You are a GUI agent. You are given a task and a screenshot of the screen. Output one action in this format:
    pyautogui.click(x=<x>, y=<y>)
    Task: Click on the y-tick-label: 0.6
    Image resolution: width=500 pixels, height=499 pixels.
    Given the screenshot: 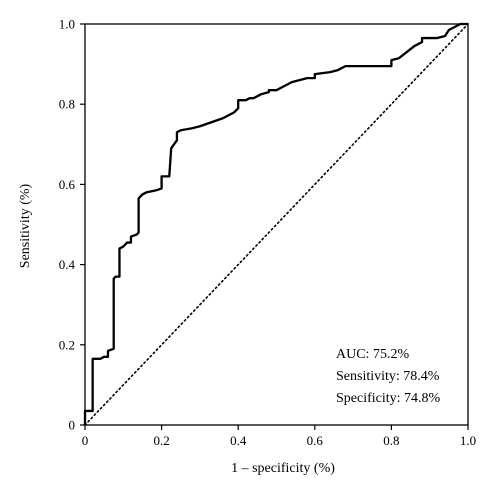 What is the action you would take?
    pyautogui.click(x=67, y=184)
    